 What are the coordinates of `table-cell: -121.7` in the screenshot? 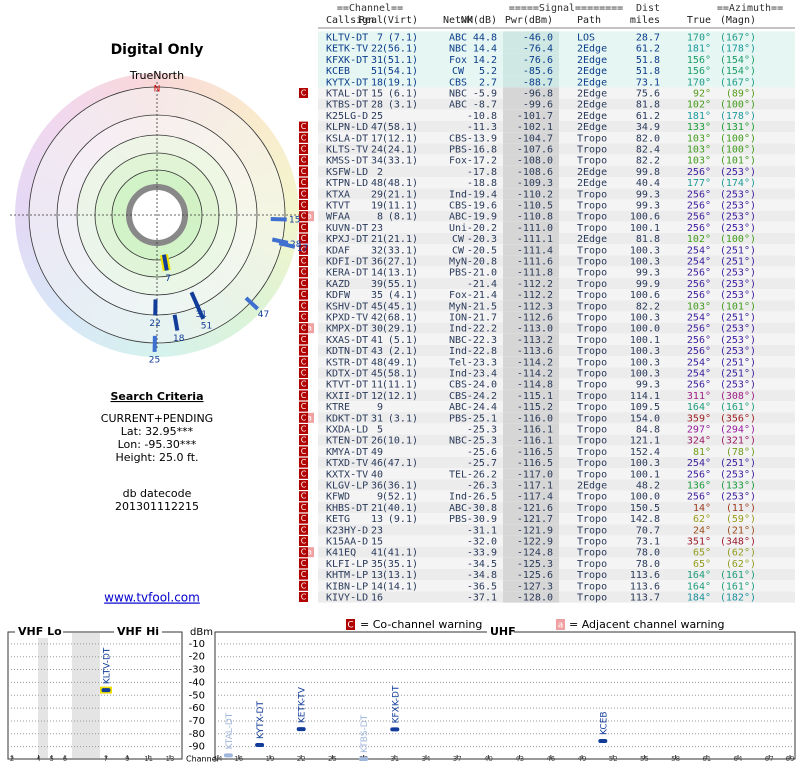 It's located at (535, 519).